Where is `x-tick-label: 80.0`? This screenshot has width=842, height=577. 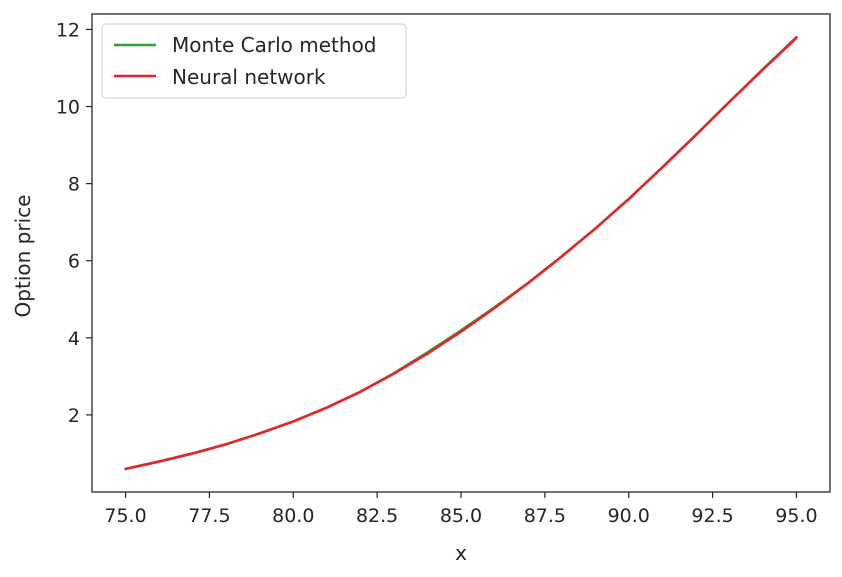
x-tick-label: 80.0 is located at coordinates (293, 516).